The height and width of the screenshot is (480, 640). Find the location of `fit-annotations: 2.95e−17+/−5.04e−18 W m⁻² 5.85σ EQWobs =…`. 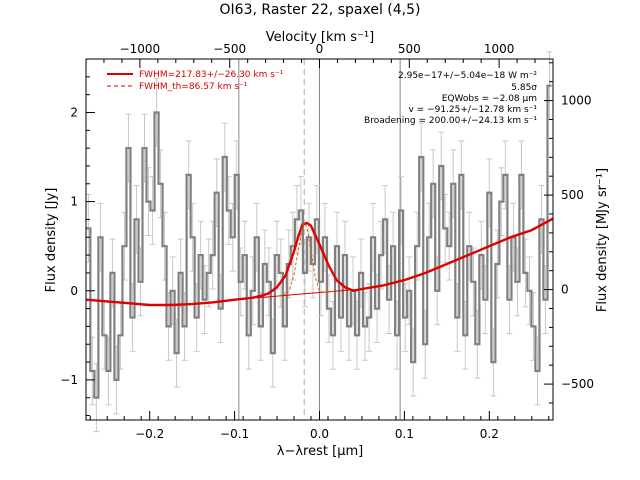

fit-annotations: 2.95e−17+/−5.04e−18 W m⁻² 5.85σ EQWobs =… is located at coordinates (450, 98).